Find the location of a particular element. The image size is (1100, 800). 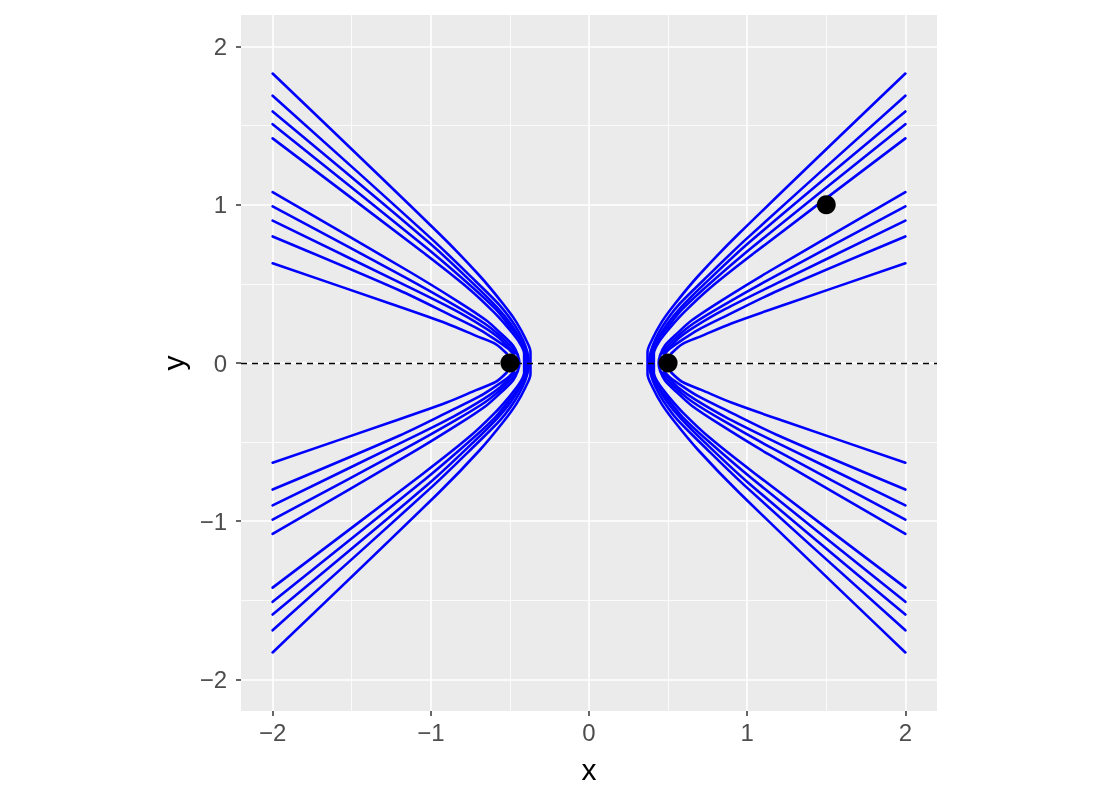

y-tick-label: −2 is located at coordinates (213, 679).